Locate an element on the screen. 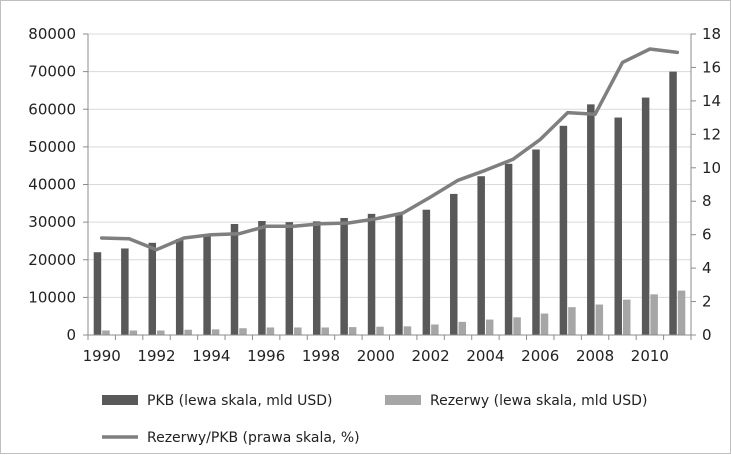 The width and height of the screenshot is (731, 455). y-right-tick-label: 12 is located at coordinates (711, 134).